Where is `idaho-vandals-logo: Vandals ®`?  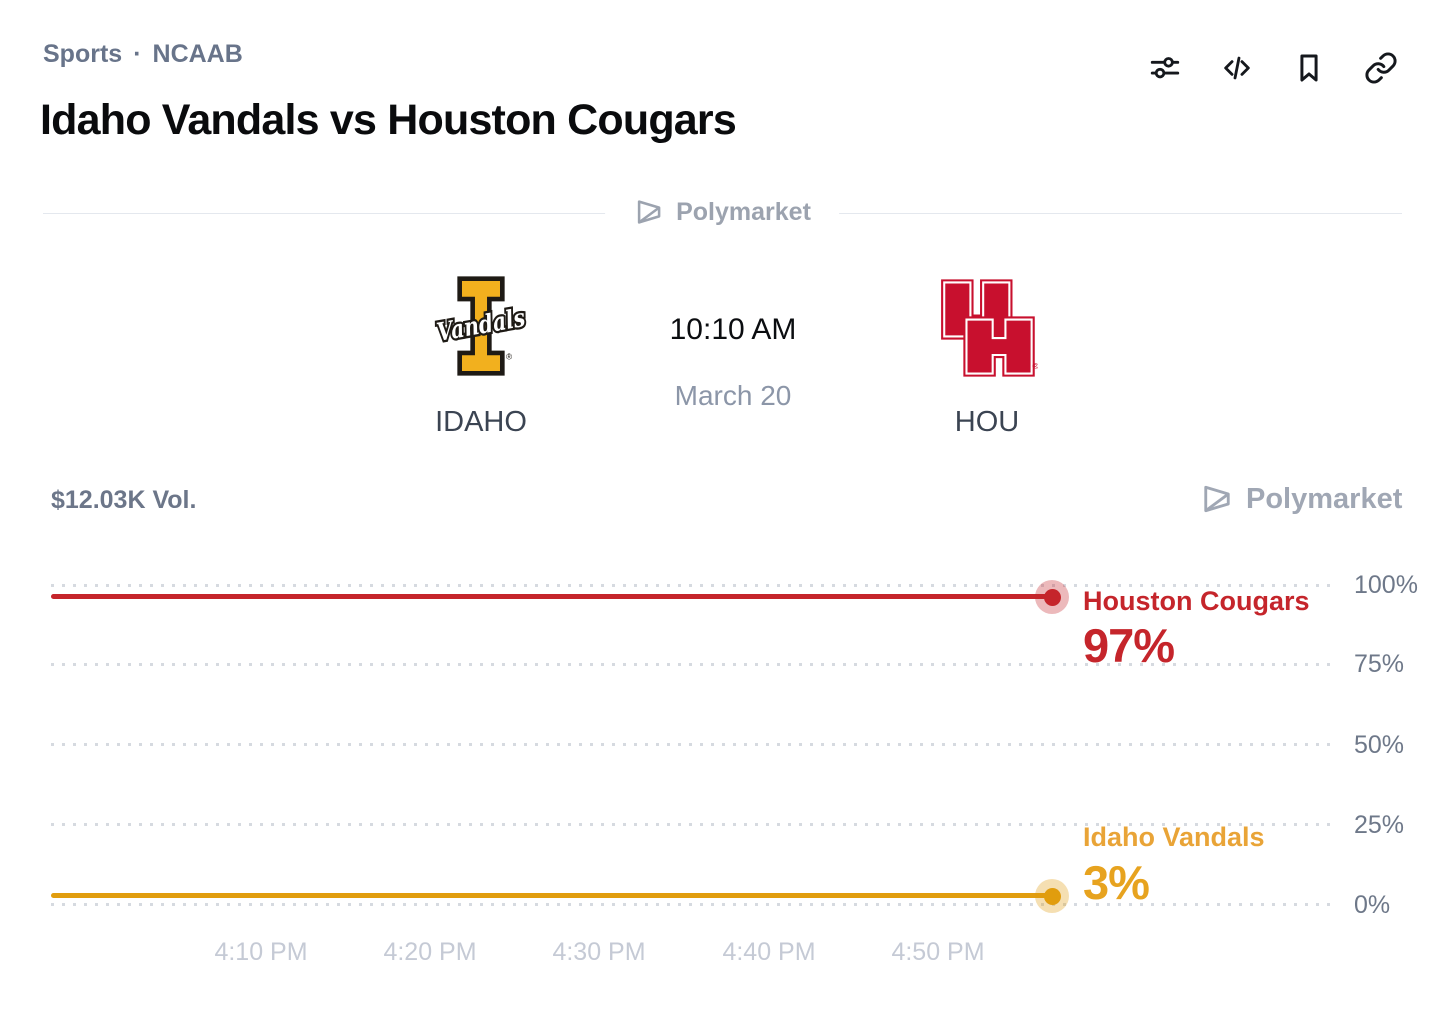
idaho-vandals-logo: Vandals ® is located at coordinates (481, 326).